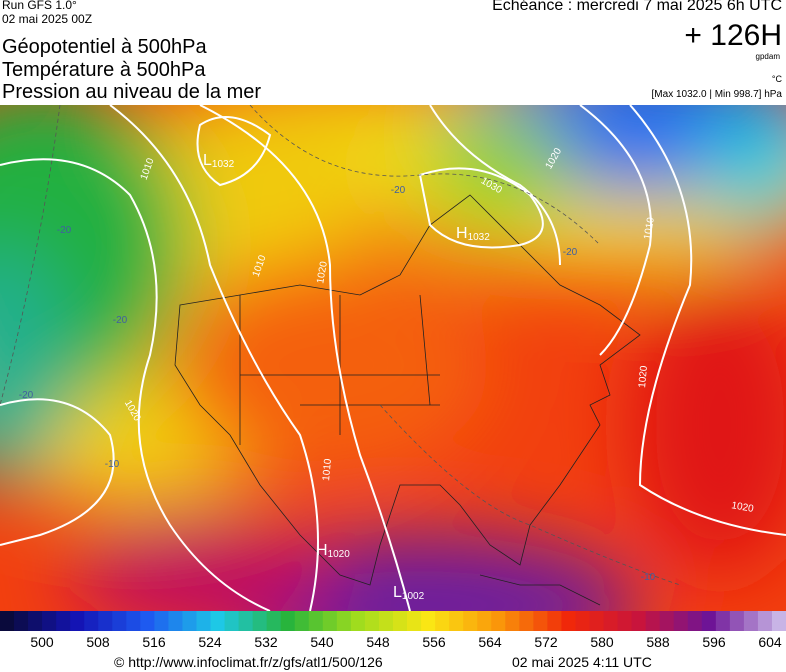 Image resolution: width=786 pixels, height=672 pixels. I want to click on scale-label: 588, so click(658, 642).